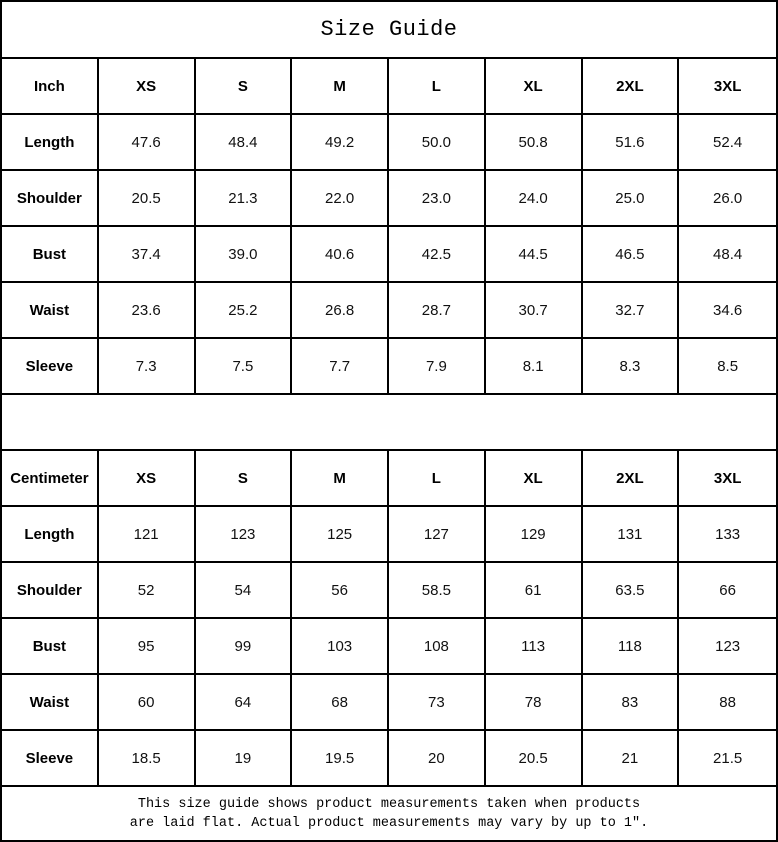 The width and height of the screenshot is (778, 842). What do you see at coordinates (727, 478) in the screenshot?
I see `size-header-cell: 3XL` at bounding box center [727, 478].